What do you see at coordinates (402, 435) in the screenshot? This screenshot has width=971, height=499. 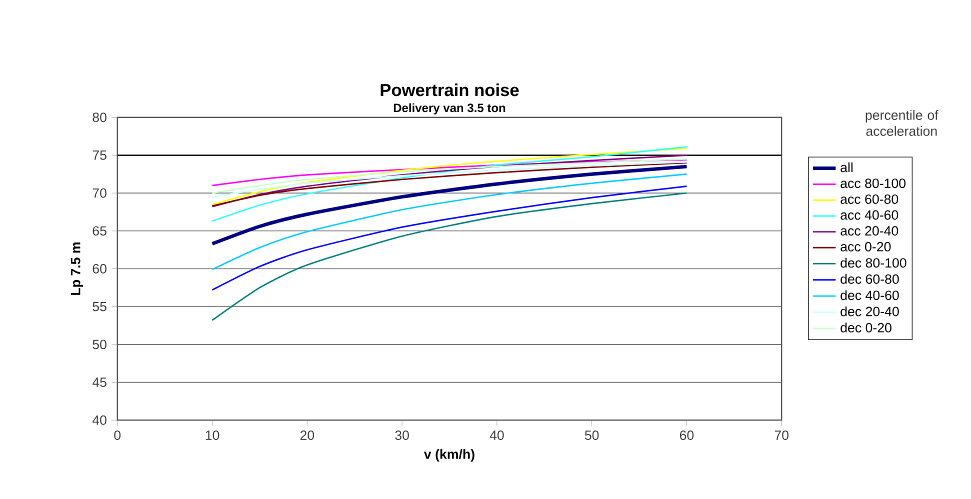 I see `x-tick-label: 30` at bounding box center [402, 435].